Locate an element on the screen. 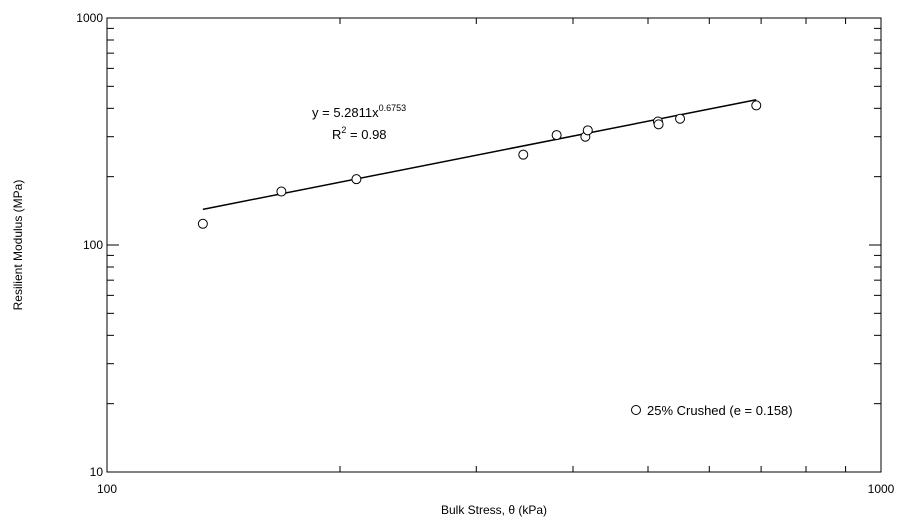 This screenshot has width=898, height=525. r-squared-label: R2 = 0.98 is located at coordinates (359, 133).